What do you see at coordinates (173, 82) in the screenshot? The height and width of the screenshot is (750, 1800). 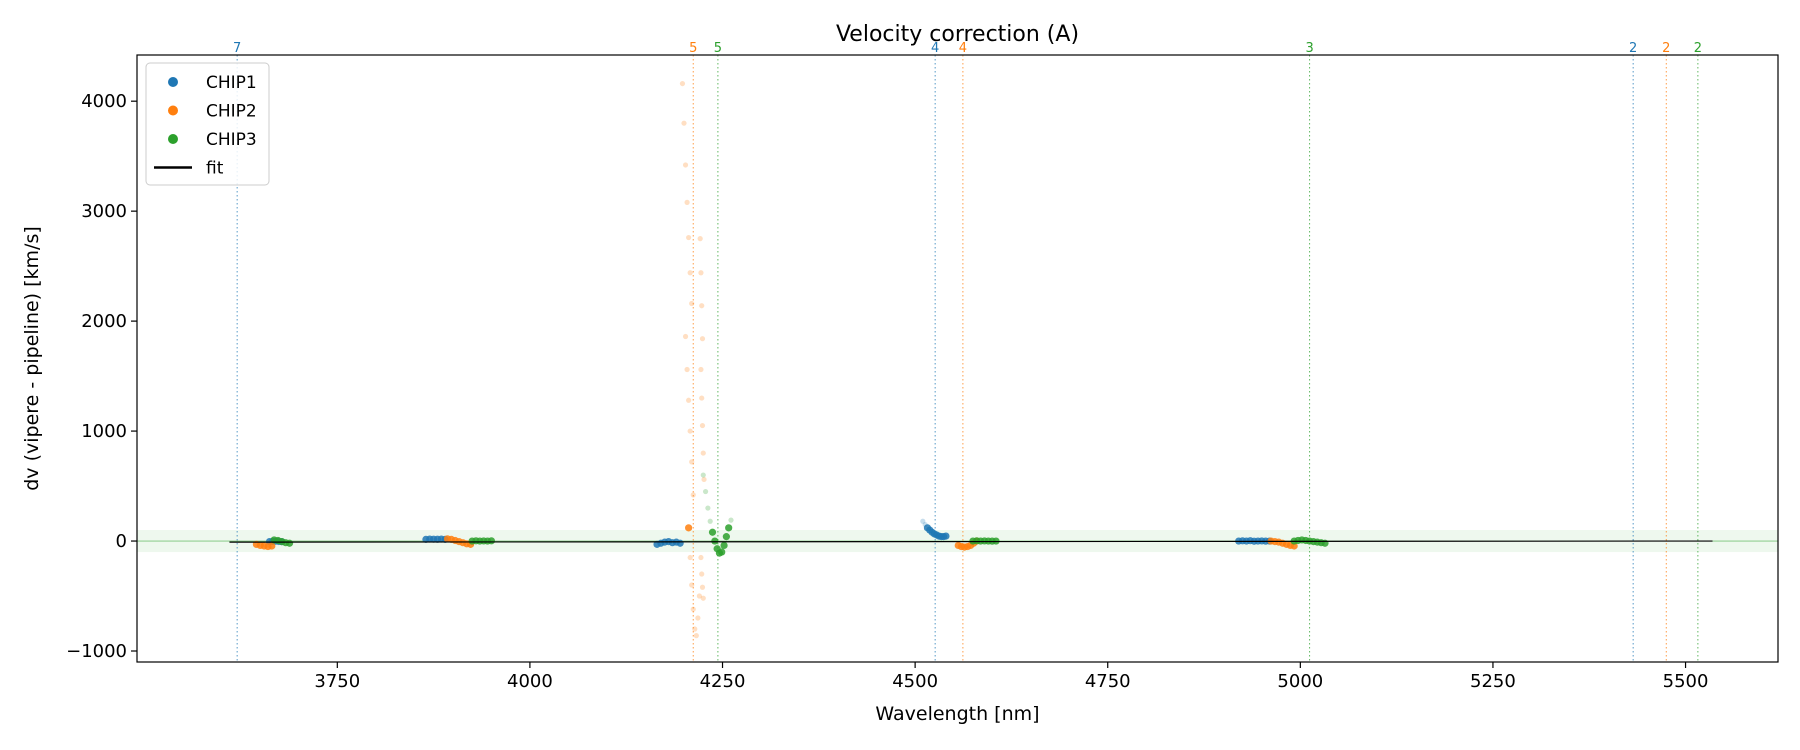 I see `legend-marker-chip1` at bounding box center [173, 82].